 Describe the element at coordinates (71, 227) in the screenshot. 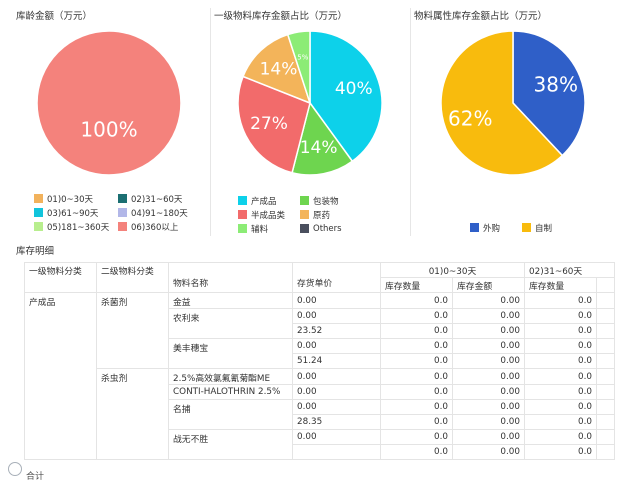

I see `legend-item: 05)181~360天` at that location.